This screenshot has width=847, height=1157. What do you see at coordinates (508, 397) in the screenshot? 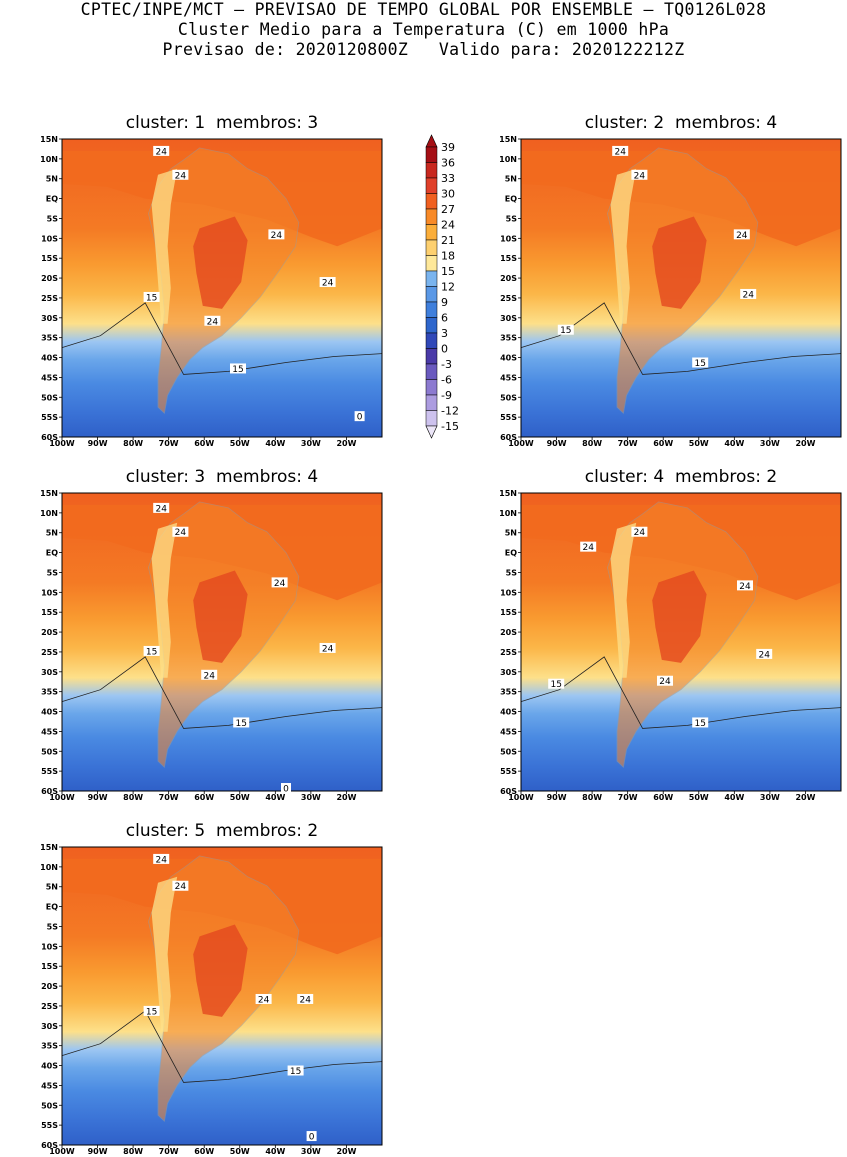
I see `lat-tick-label: 50S` at bounding box center [508, 397].